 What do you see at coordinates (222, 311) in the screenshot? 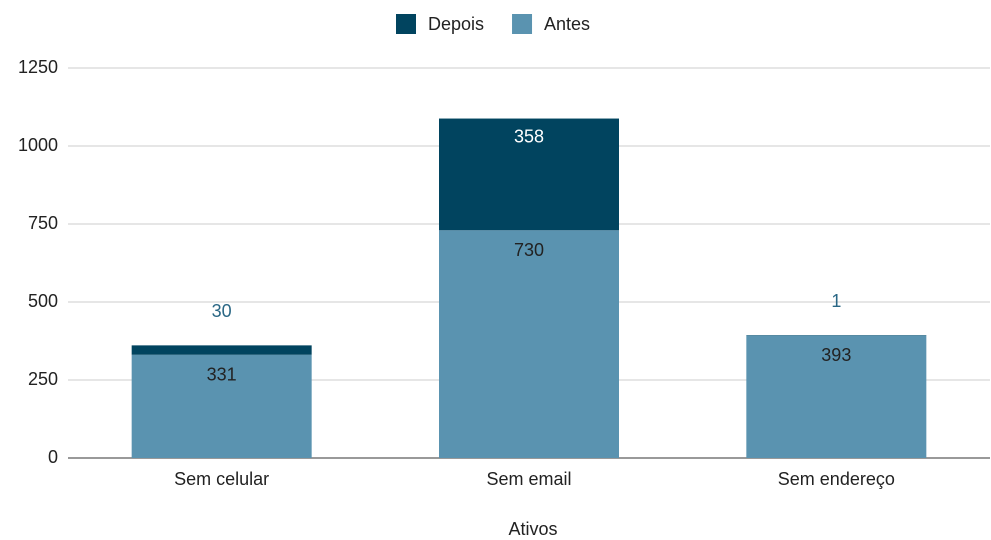
I see `data-label: 30` at bounding box center [222, 311].